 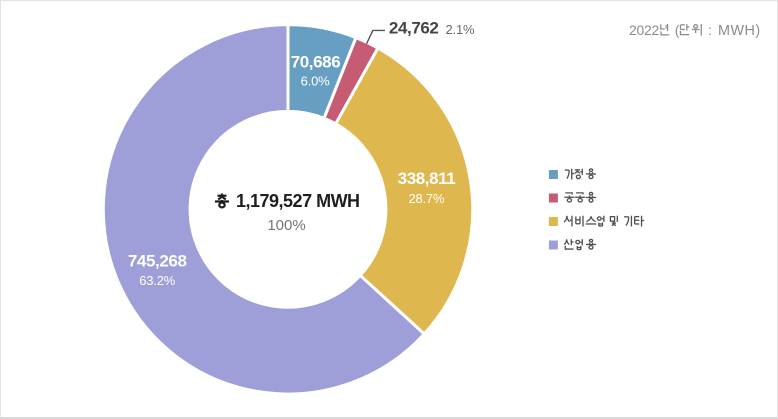 What do you see at coordinates (316, 62) in the screenshot?
I see `svg-text: 70,686` at bounding box center [316, 62].